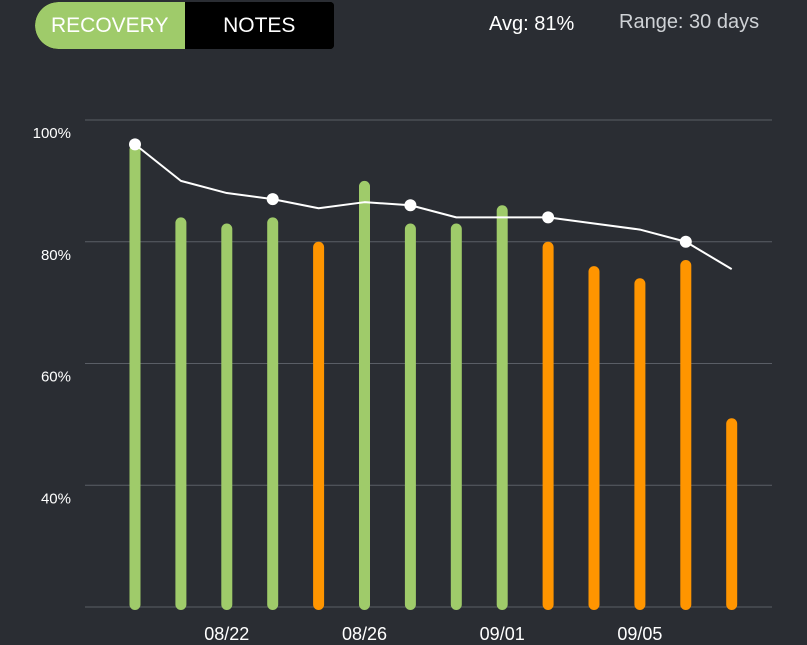 This screenshot has width=807, height=645. I want to click on tab-recovery: RECOVERY, so click(110, 25).